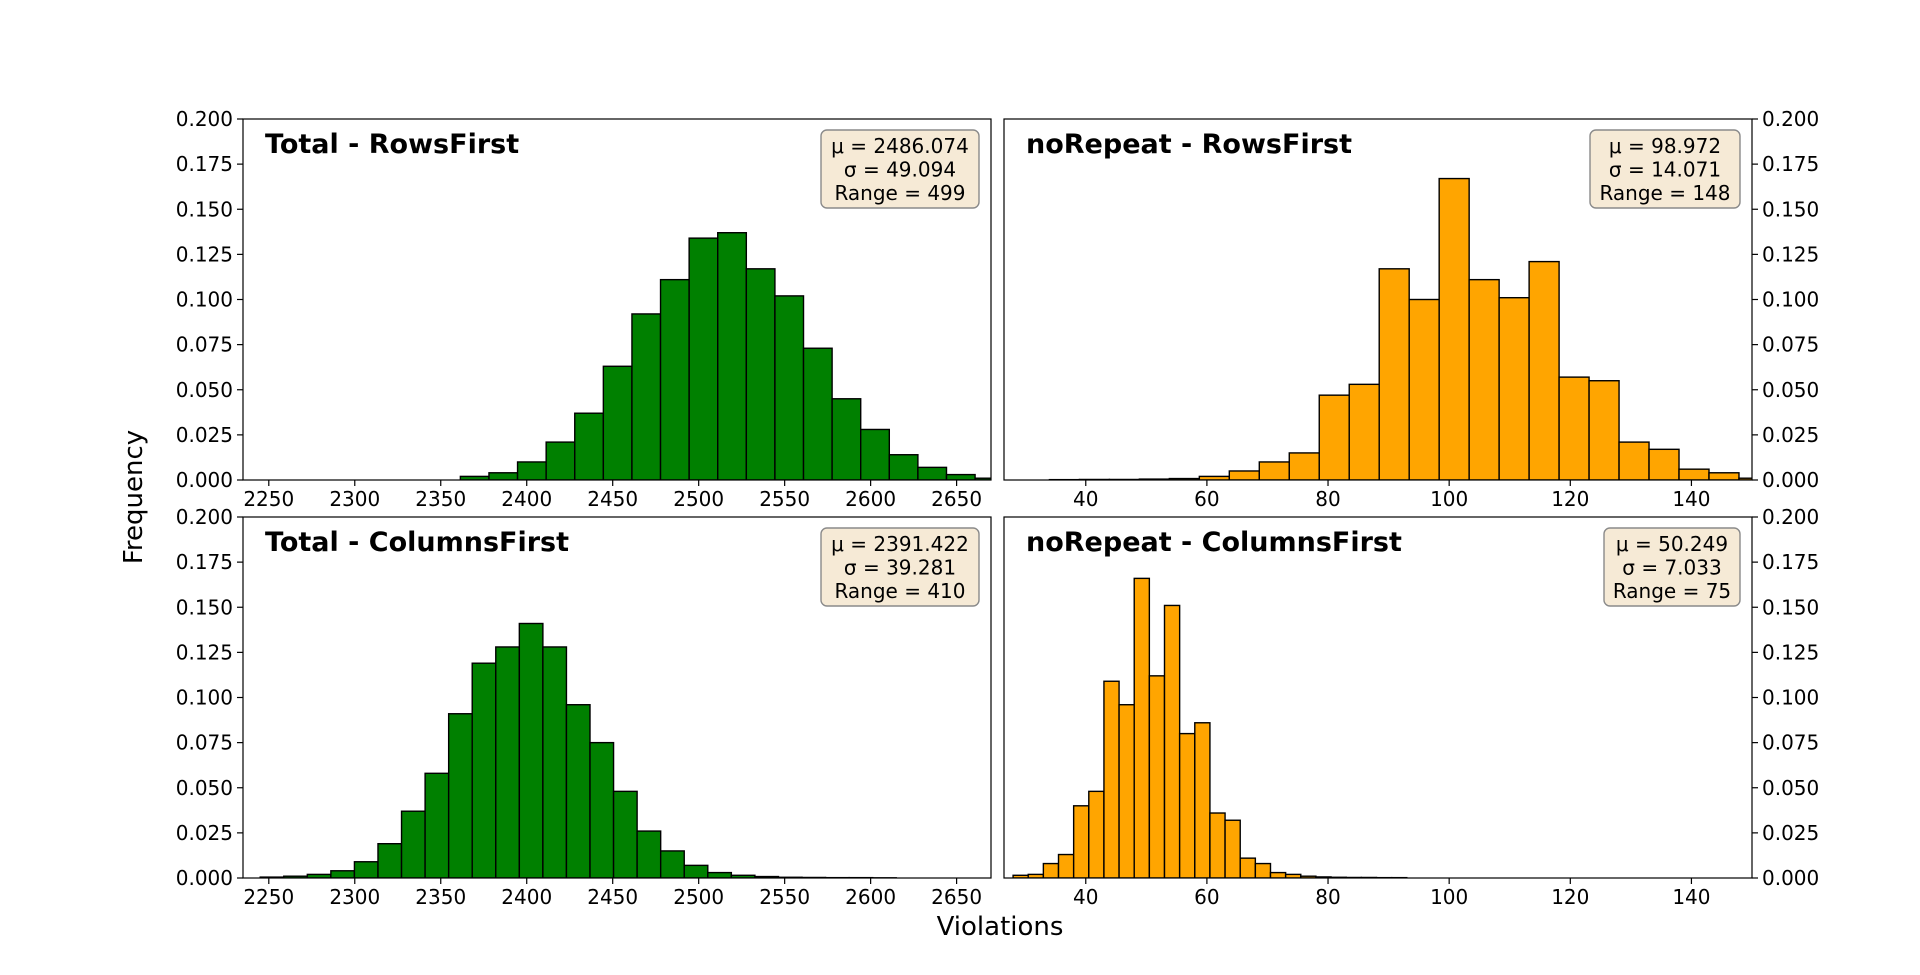 This screenshot has width=1920, height=975. Describe the element at coordinates (204, 435) in the screenshot. I see `y-tick-label: 0.025` at that location.